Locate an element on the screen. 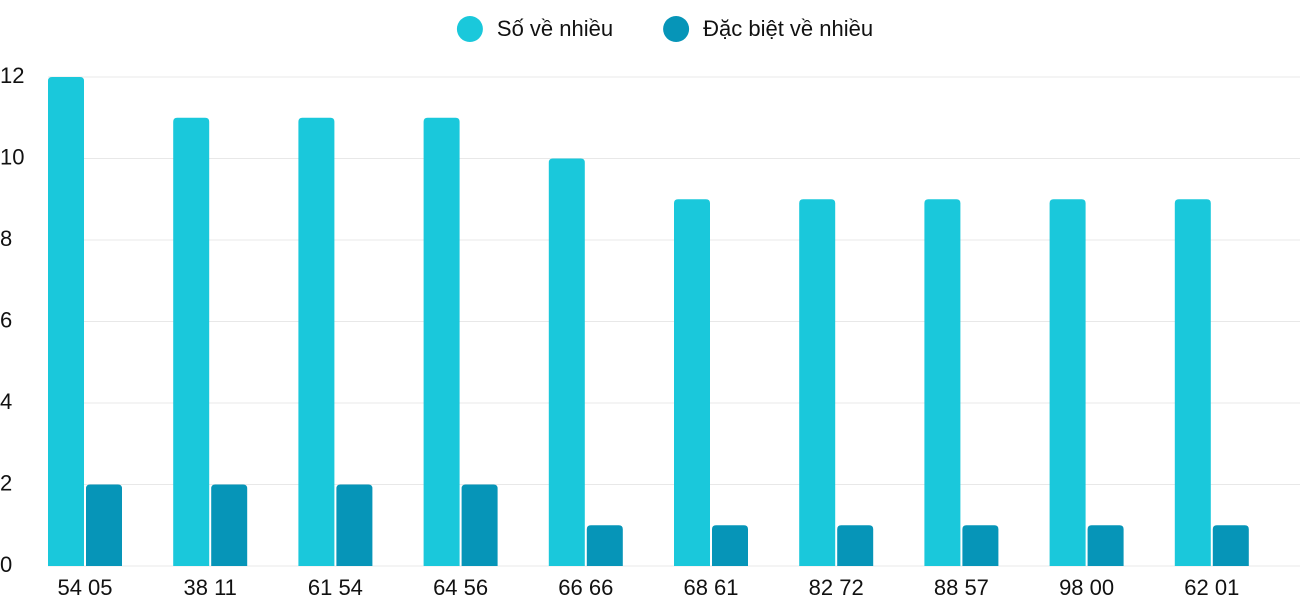 This screenshot has height=605, width=1300. y-tick-label: 6 is located at coordinates (6, 319).